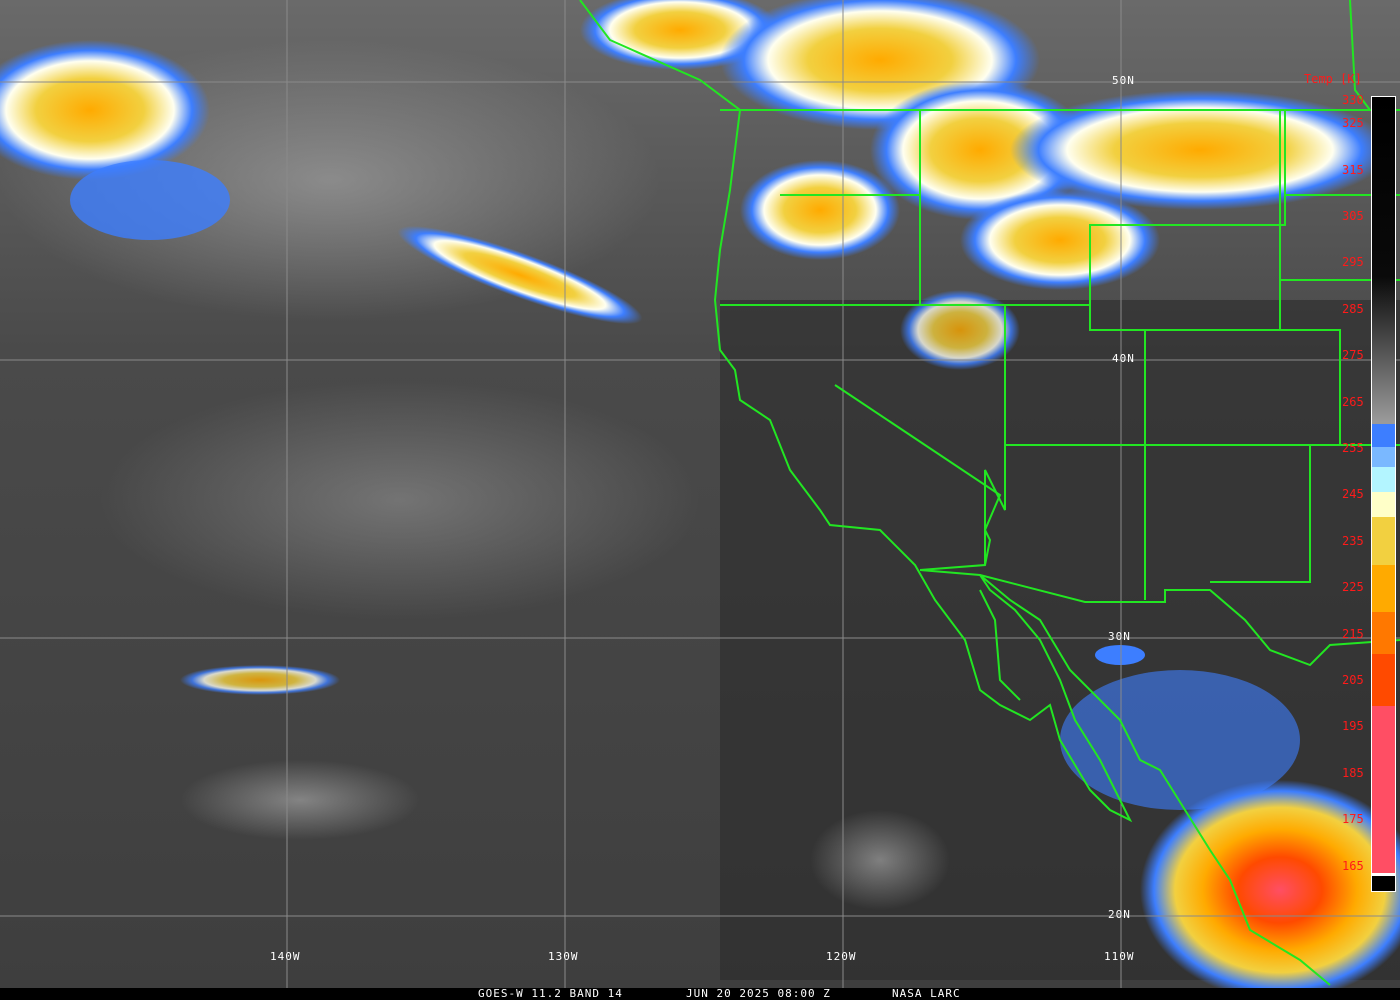 Image resolution: width=1400 pixels, height=1000 pixels. What do you see at coordinates (841, 956) in the screenshot?
I see `lon-label-120w: 120W` at bounding box center [841, 956].